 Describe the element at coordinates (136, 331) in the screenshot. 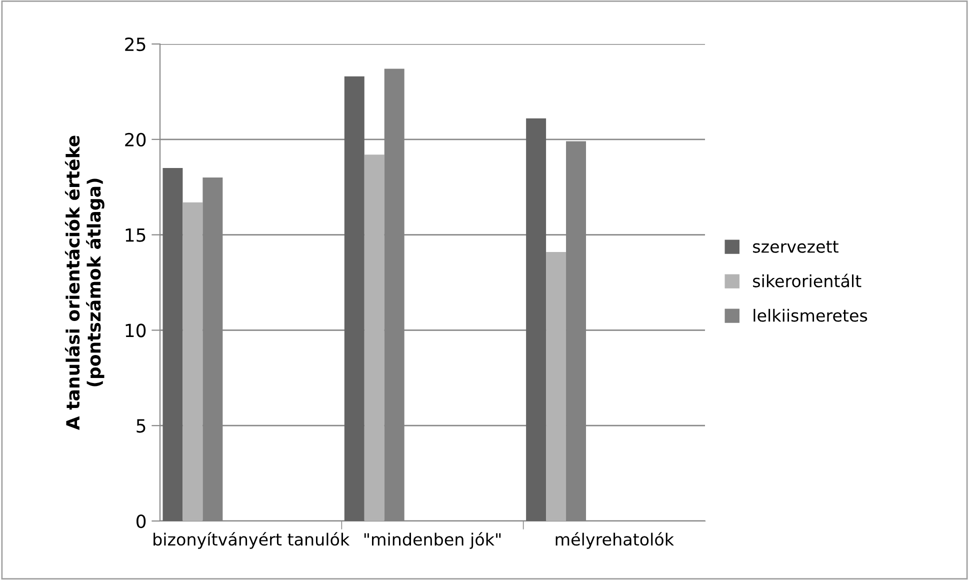

I see `y-tick-label: 10` at that location.